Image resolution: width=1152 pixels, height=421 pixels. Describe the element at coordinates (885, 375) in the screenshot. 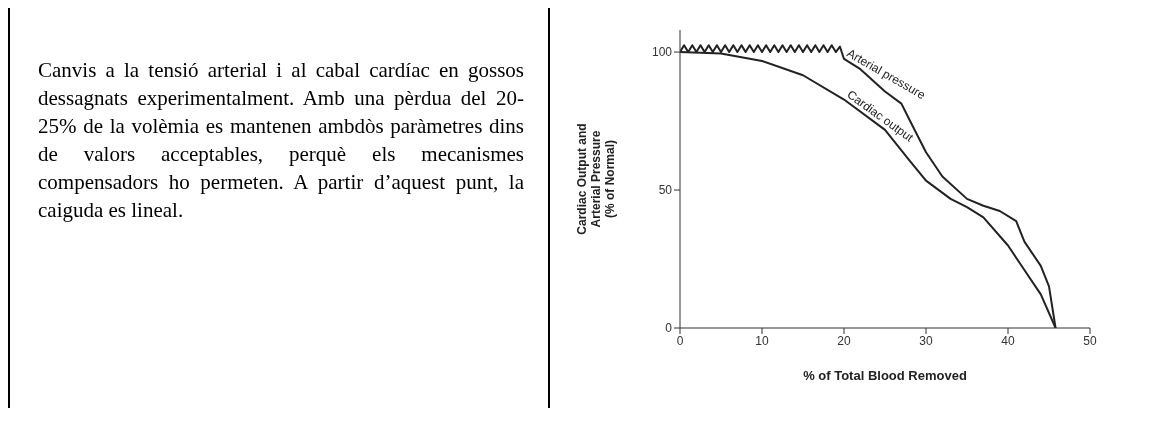

I see `x-axis-title: % of Total Blood Removed` at that location.